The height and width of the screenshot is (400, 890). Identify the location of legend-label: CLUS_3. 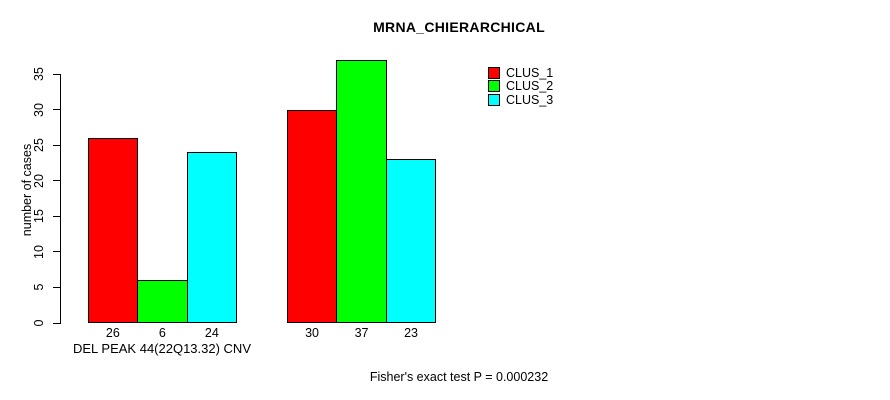
(530, 99).